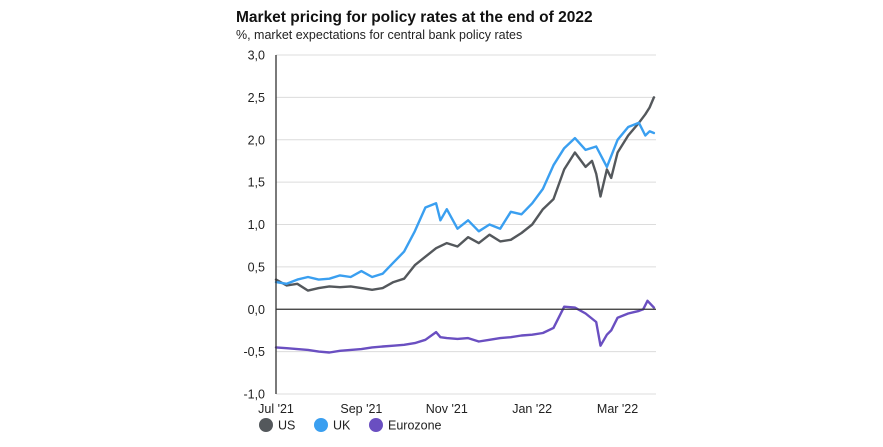 Image resolution: width=883 pixels, height=447 pixels. What do you see at coordinates (256, 56) in the screenshot?
I see `y-tick-label: 3,0` at bounding box center [256, 56].